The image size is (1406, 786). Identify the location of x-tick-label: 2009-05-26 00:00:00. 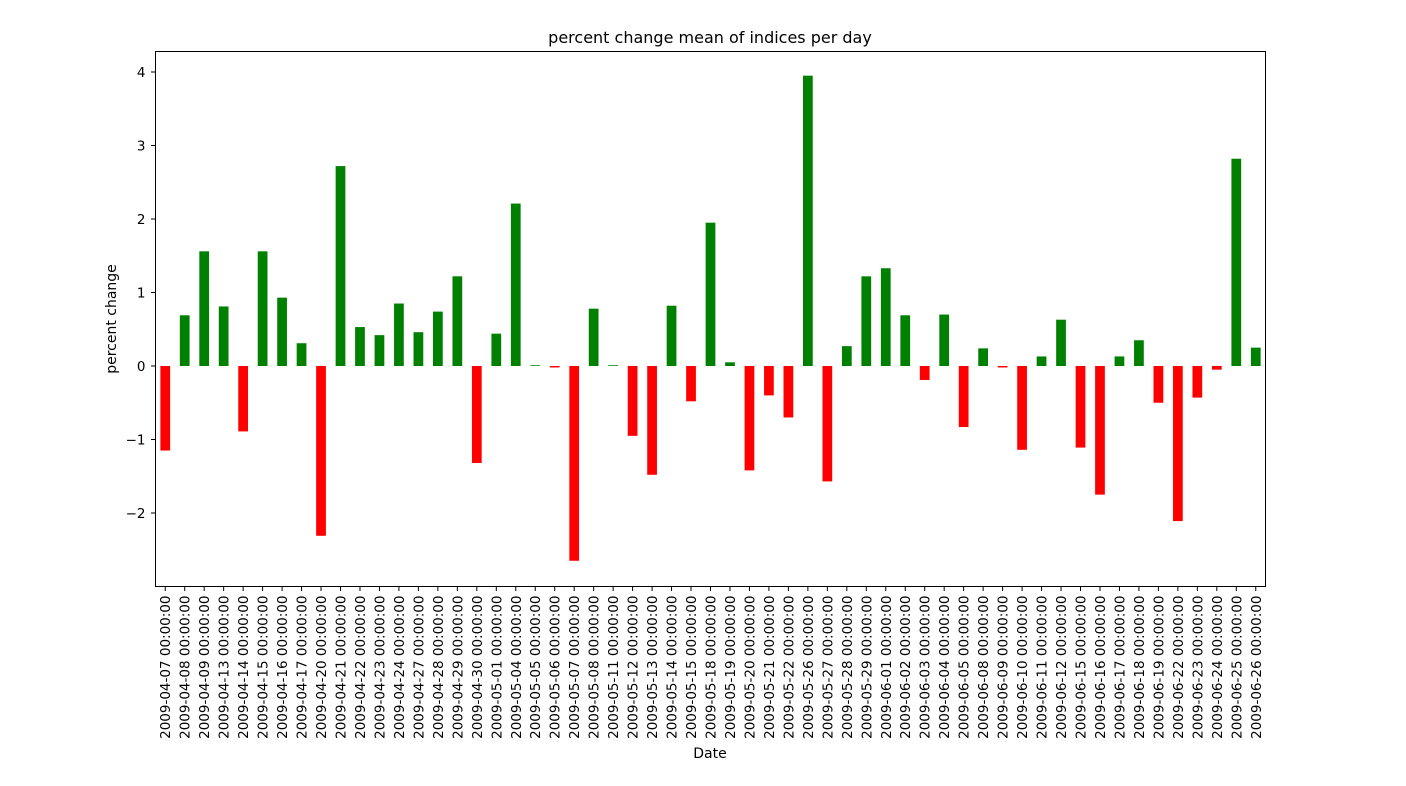
(809, 667).